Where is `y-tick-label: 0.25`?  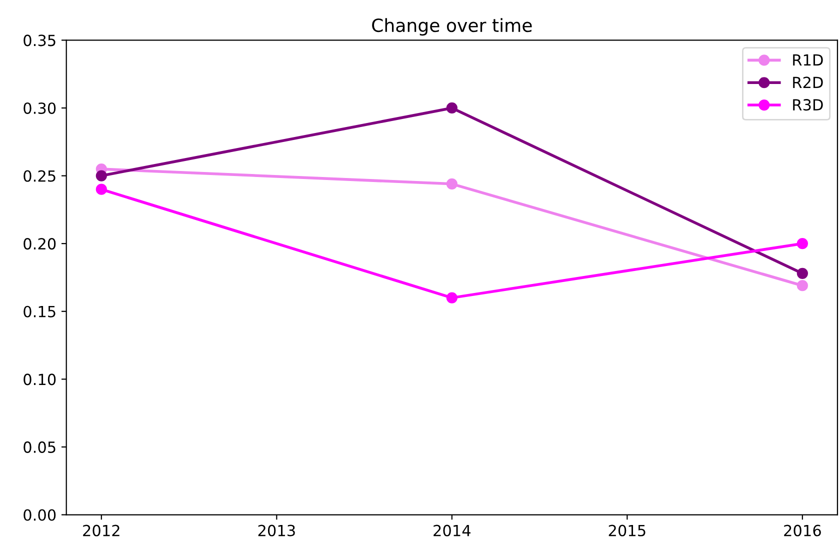
y-tick-label: 0.25 is located at coordinates (40, 176).